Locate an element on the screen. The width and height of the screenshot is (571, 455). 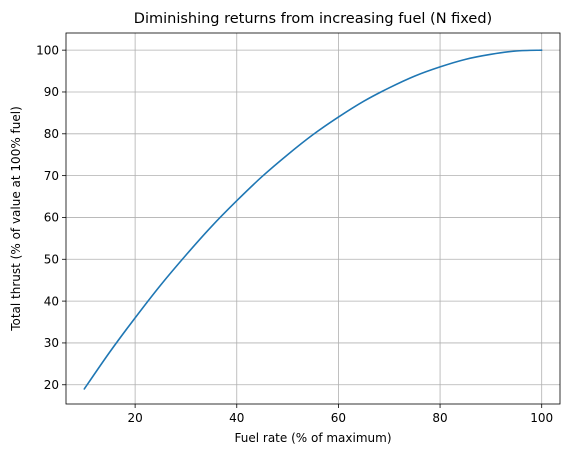
x-tick-label: 80 is located at coordinates (439, 418).